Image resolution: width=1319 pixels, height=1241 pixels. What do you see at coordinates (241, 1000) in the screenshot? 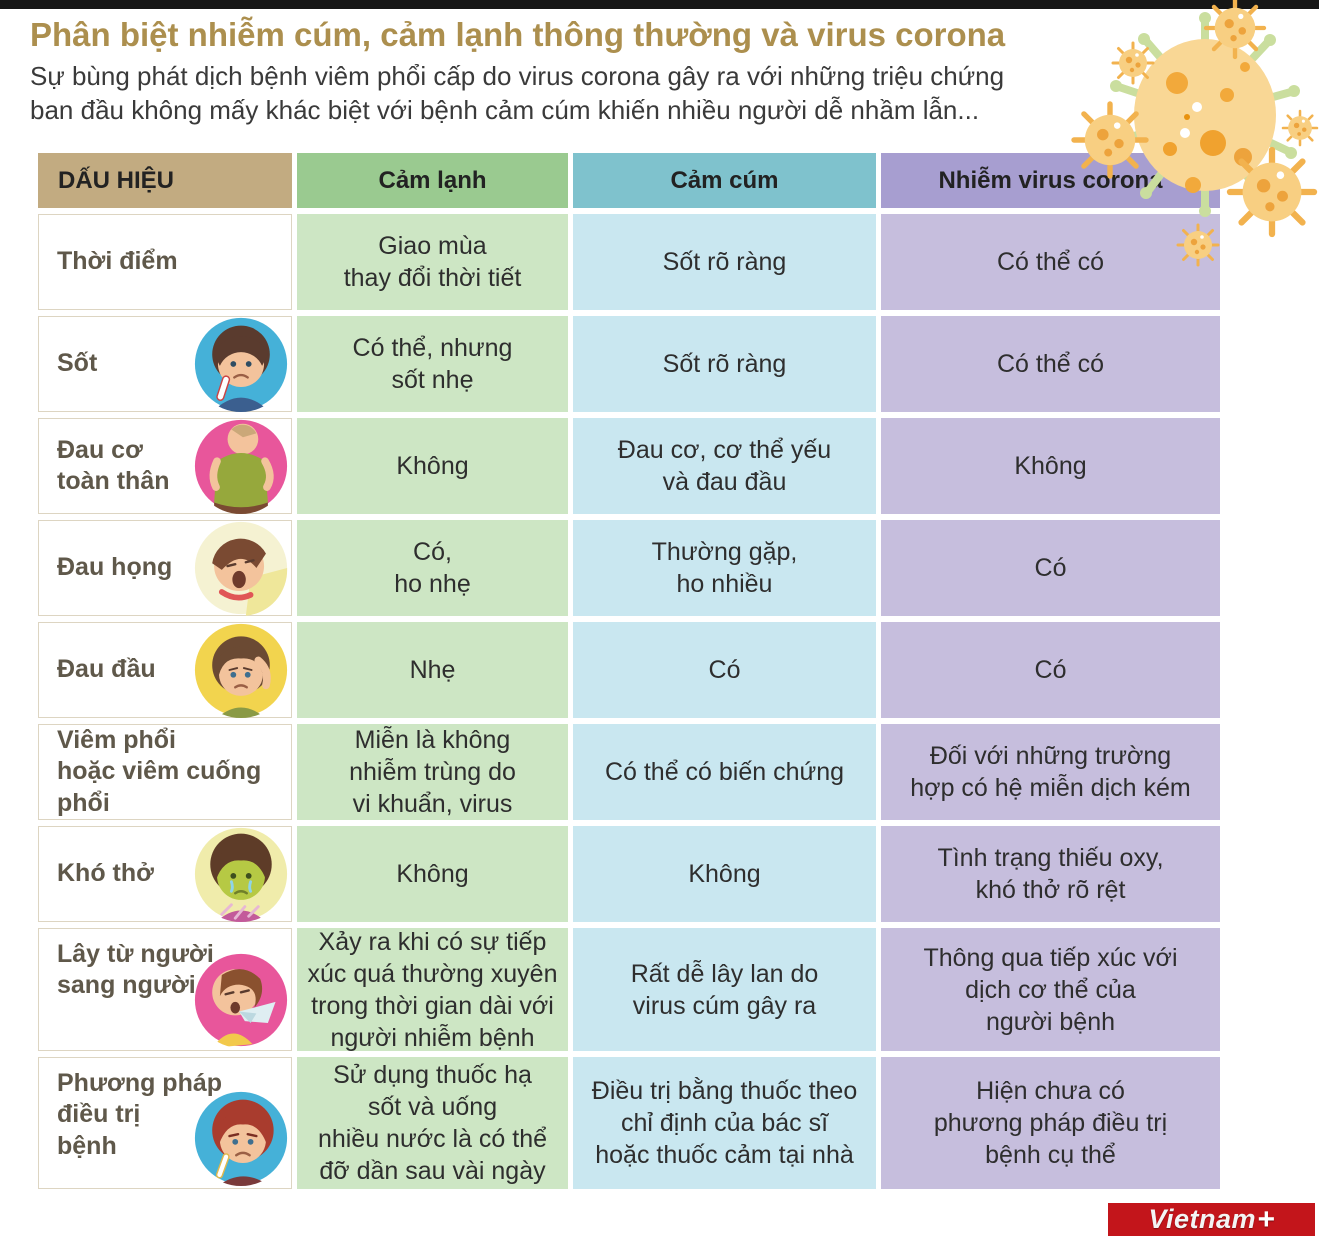
I see `sneezing-person-icon` at bounding box center [241, 1000].